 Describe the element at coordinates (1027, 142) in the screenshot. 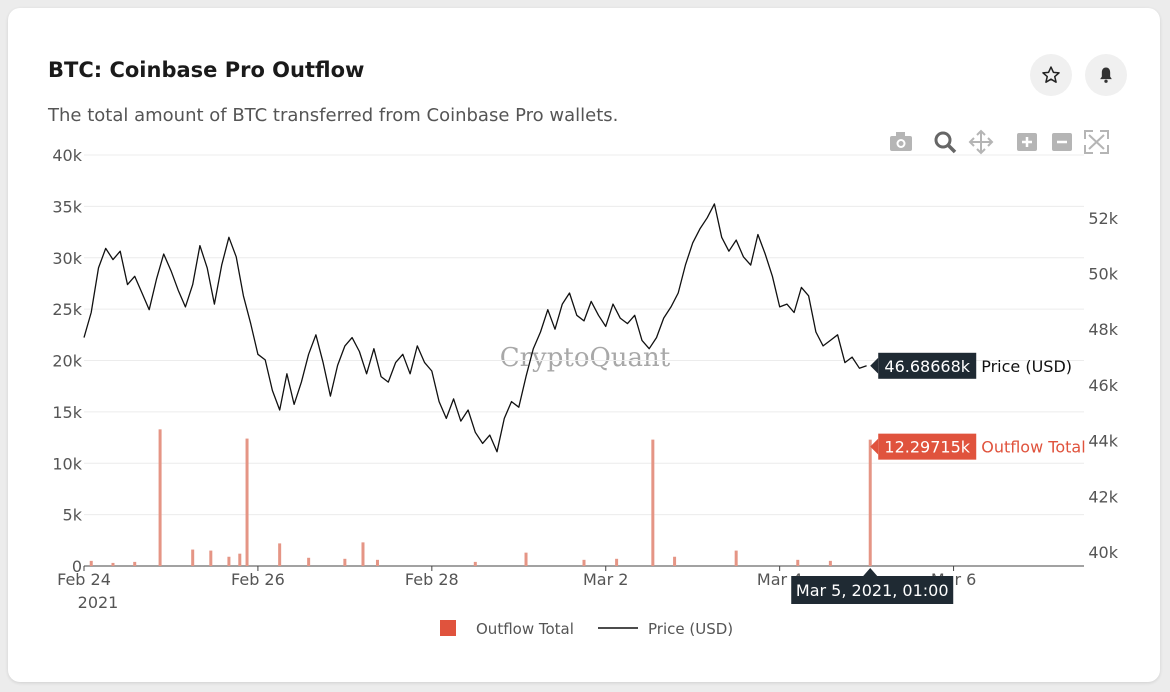

I see `zoom-in-icon` at that location.